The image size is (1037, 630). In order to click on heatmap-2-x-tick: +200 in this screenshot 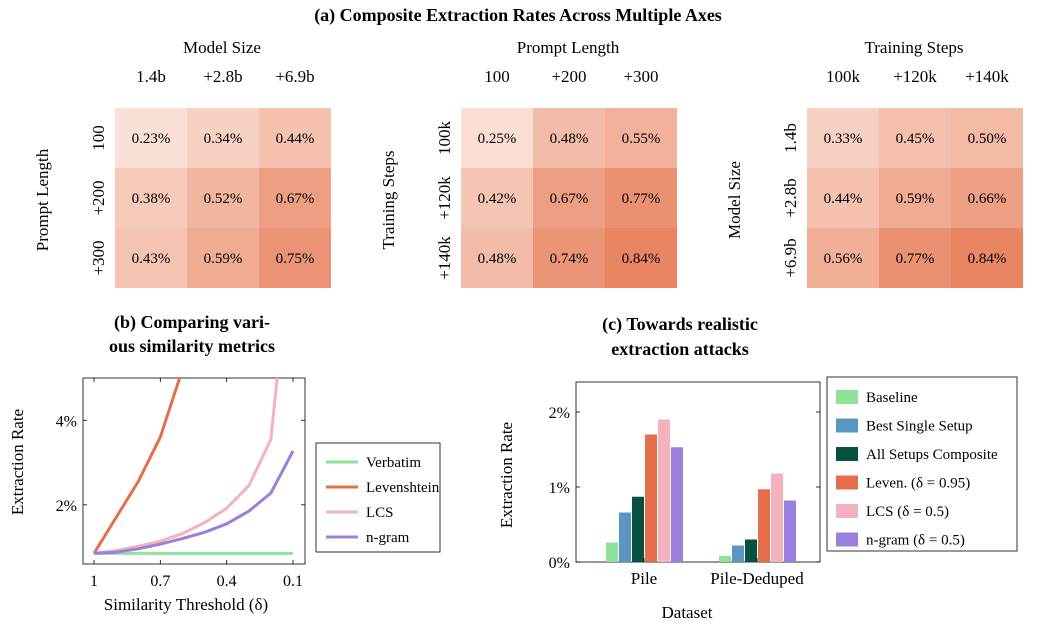, I will do `click(568, 76)`.